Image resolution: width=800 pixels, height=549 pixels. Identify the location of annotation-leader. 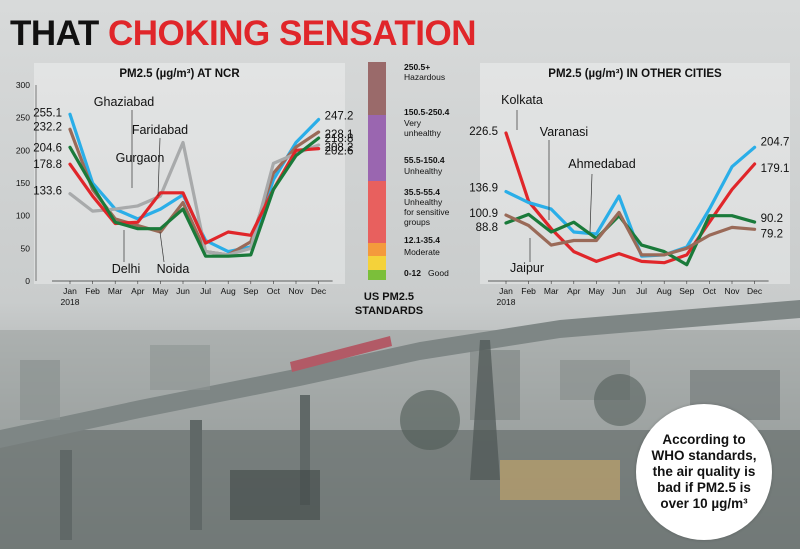
(591, 203).